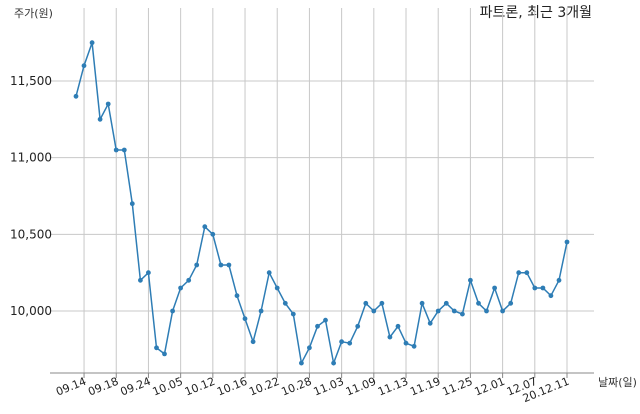  Describe the element at coordinates (31, 81) in the screenshot. I see `y-tick-label: 11,500` at that location.